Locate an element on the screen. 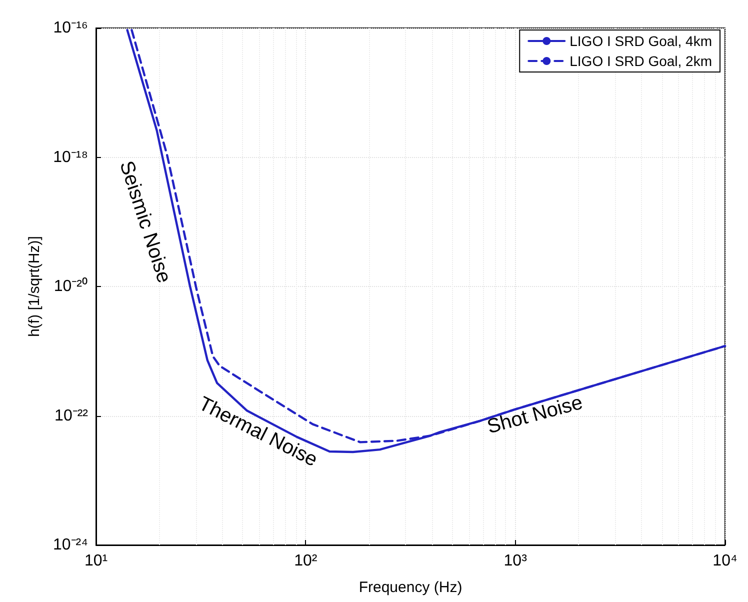 Image resolution: width=748 pixels, height=602 pixels. legend-label: LIGO I SRD Goal, 4km is located at coordinates (641, 41).